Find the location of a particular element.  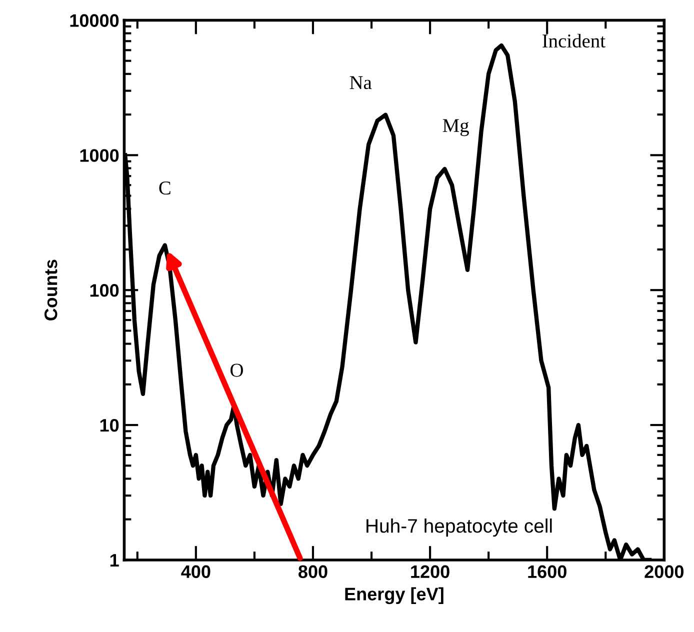

x-tick-label: 2000 is located at coordinates (664, 571).